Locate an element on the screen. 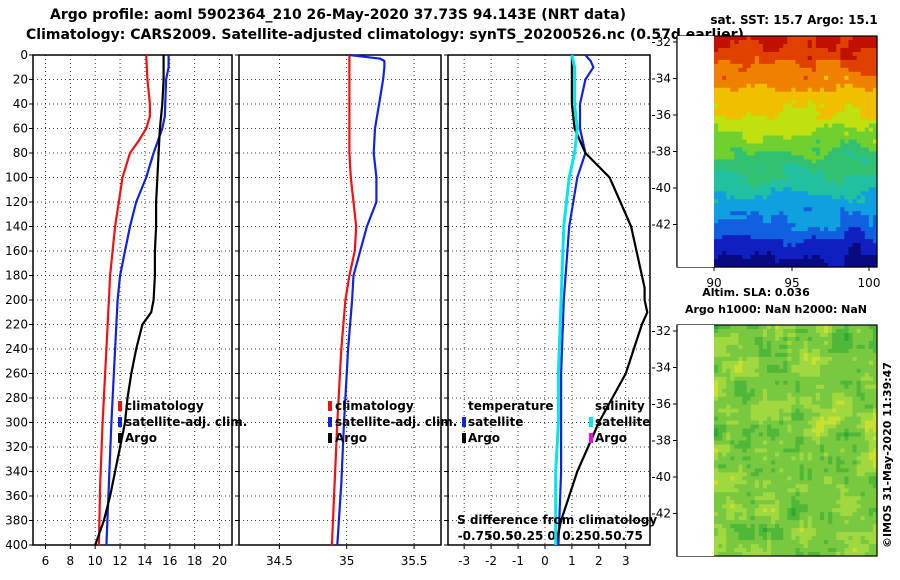 The width and height of the screenshot is (900, 580). legend-swatch-satellite is located at coordinates (330, 422).